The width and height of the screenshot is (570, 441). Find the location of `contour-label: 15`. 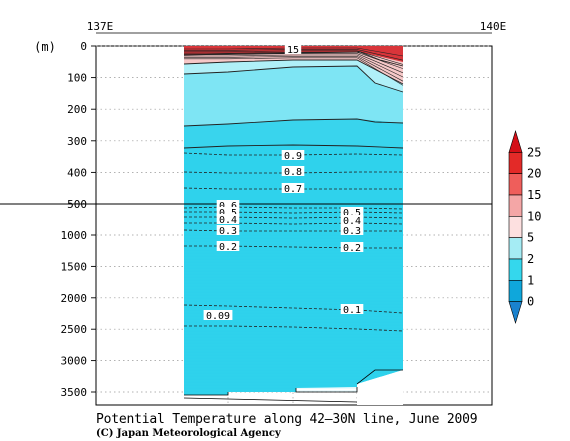

contour-label: 15 is located at coordinates (293, 50).